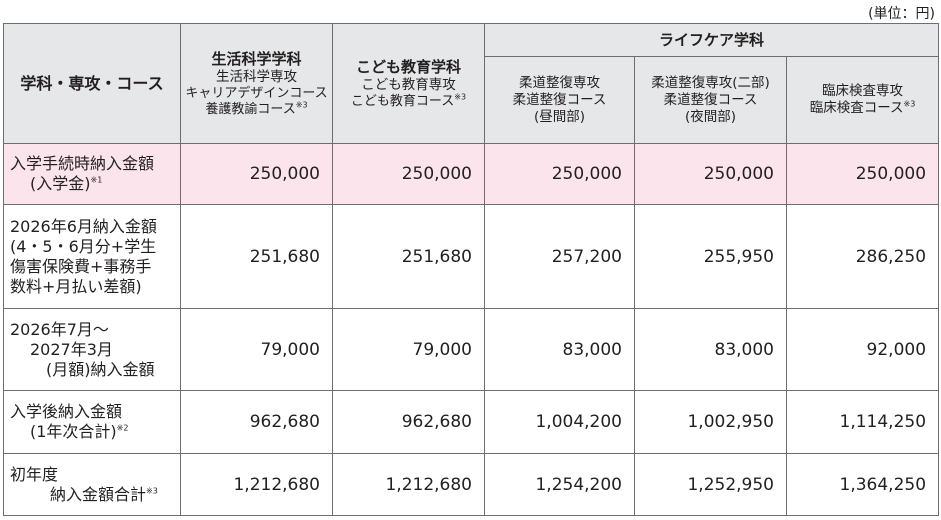 Image resolution: width=941 pixels, height=520 pixels. I want to click on col-header-kodomo: こども教育学科 こども教育専攻 こども教育コース※3, so click(408, 83).